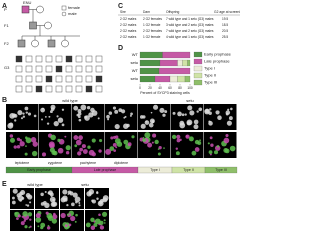 The width and height of the screenshot is (320, 240). What do you see at coordinates (135, 54) in the screenshot?
I see `row-label: WT` at bounding box center [135, 54].